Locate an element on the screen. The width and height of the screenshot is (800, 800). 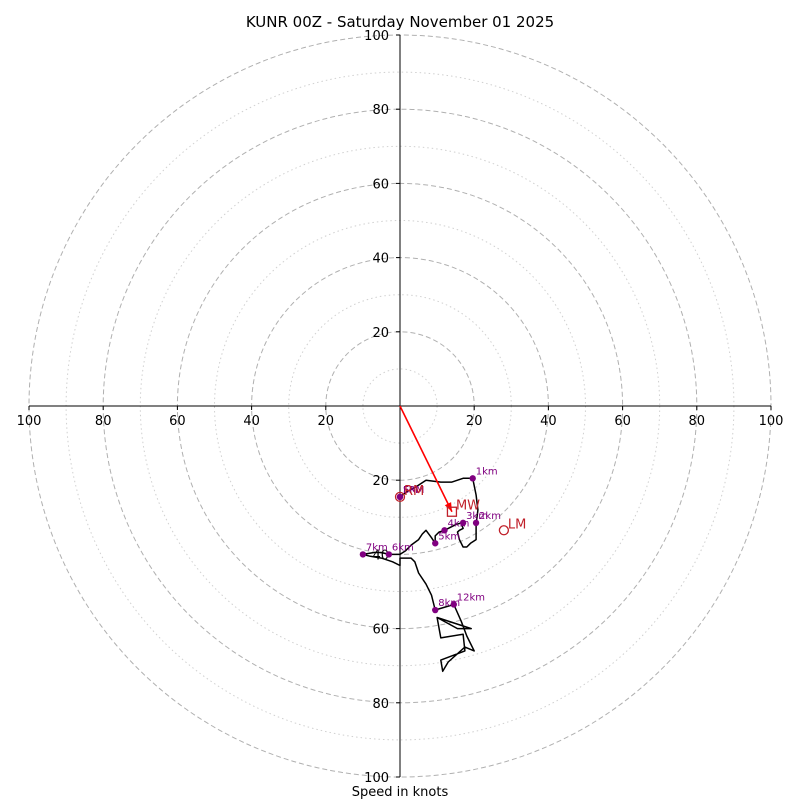
height-label-8km: 8km is located at coordinates (449, 603).